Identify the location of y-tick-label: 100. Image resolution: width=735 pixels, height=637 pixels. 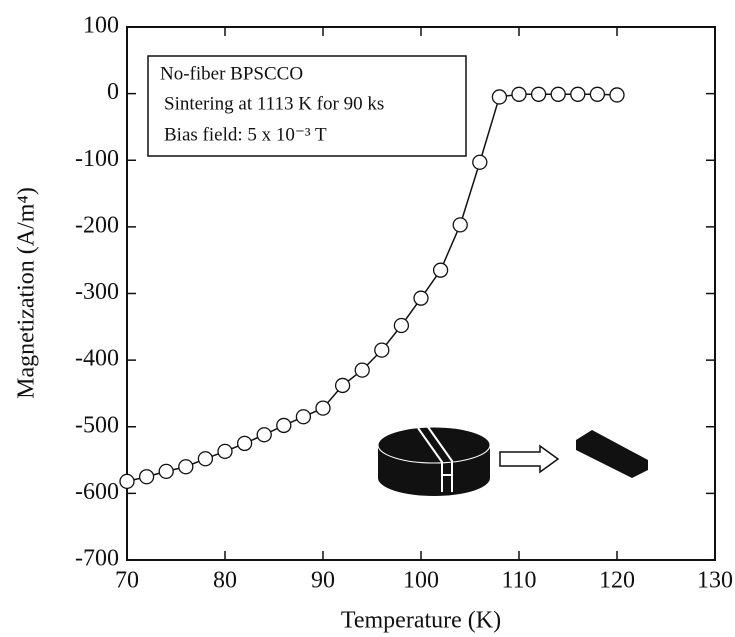
(101, 26).